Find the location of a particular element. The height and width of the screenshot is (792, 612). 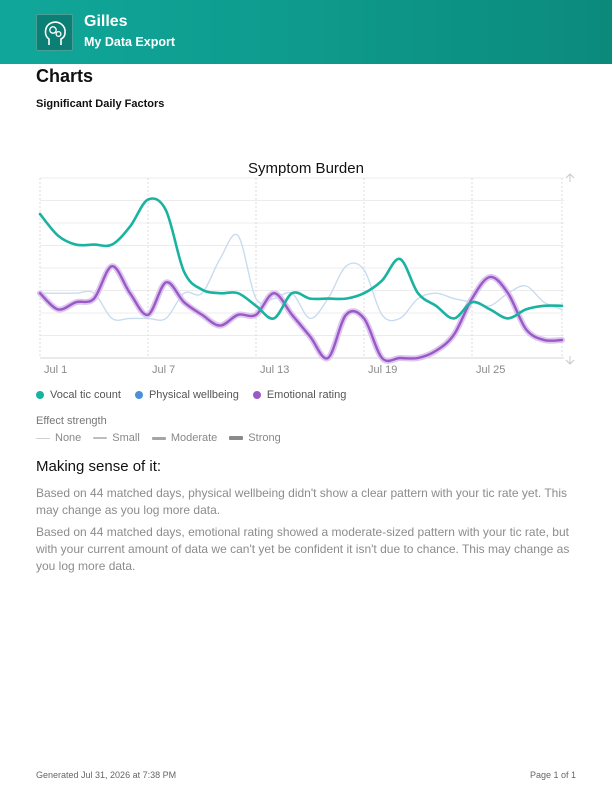

export-subtitle: My Data Export is located at coordinates (129, 42).